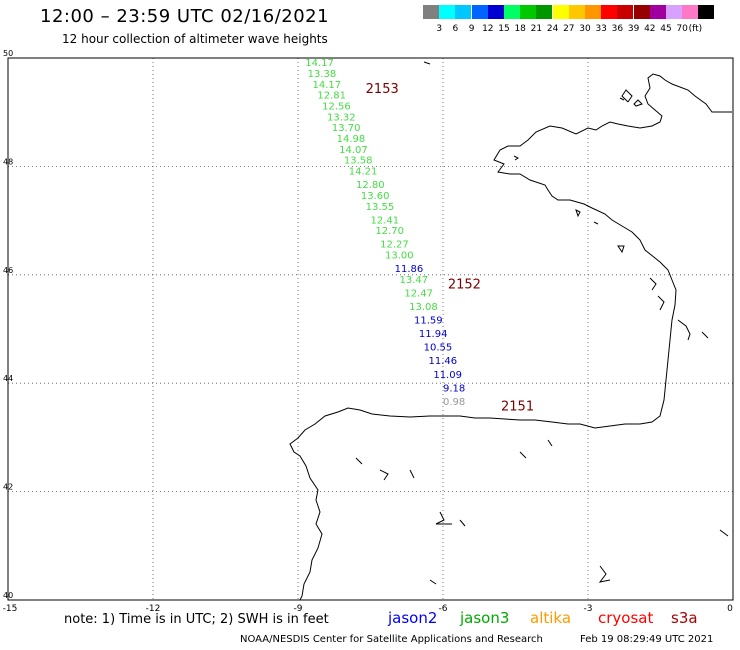 This screenshot has width=740, height=650. What do you see at coordinates (517, 406) in the screenshot?
I see `pass-number-label: 2151` at bounding box center [517, 406].